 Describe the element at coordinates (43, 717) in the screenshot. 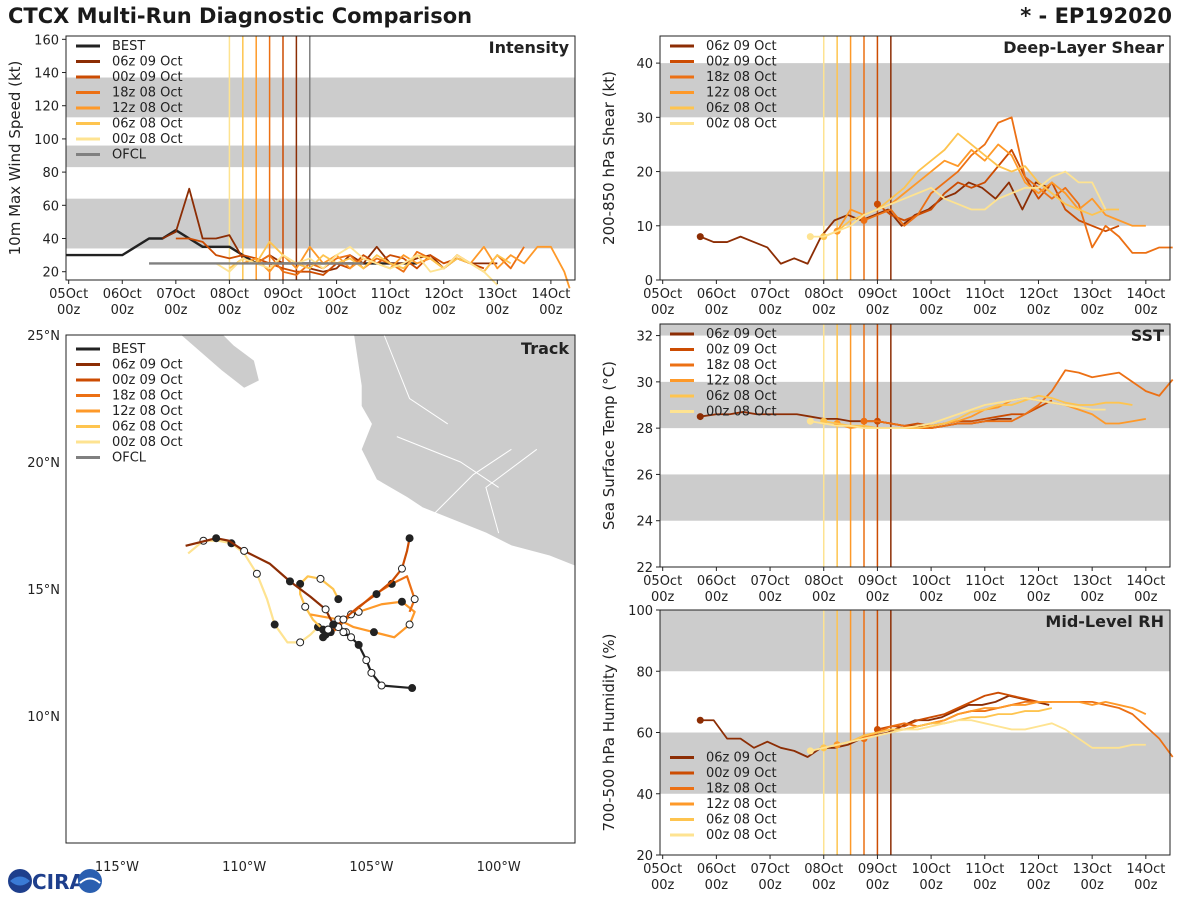

I see `y-tick-label: 10°N` at that location.